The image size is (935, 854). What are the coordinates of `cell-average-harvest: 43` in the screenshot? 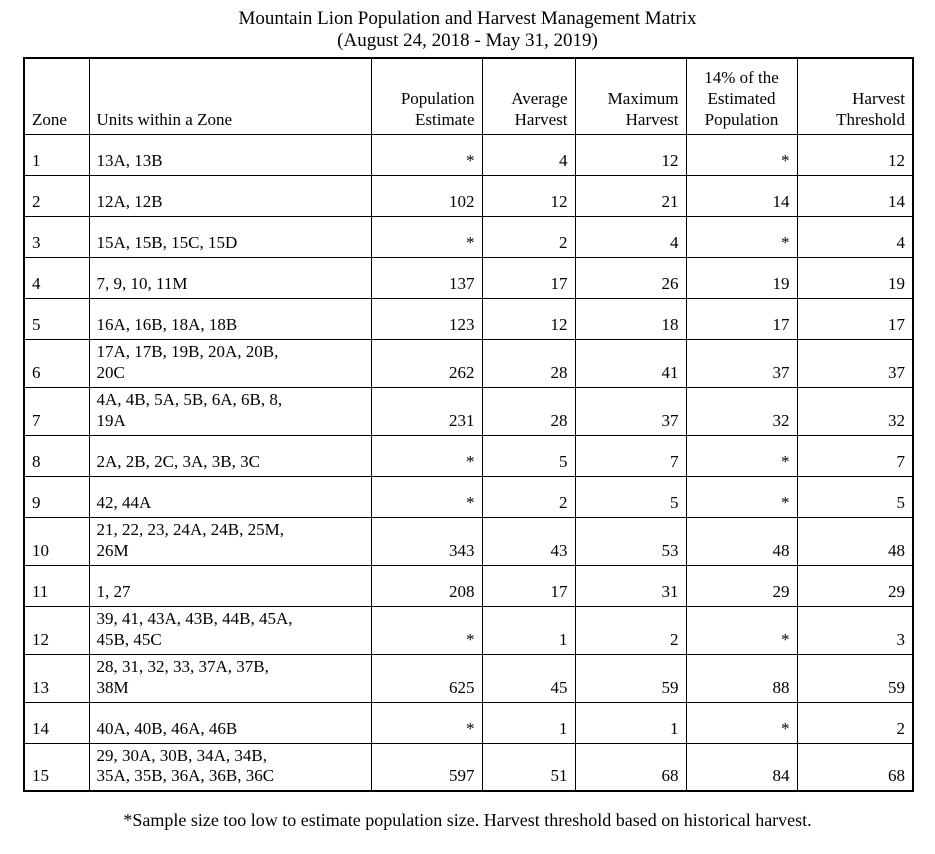 It's located at (528, 541).